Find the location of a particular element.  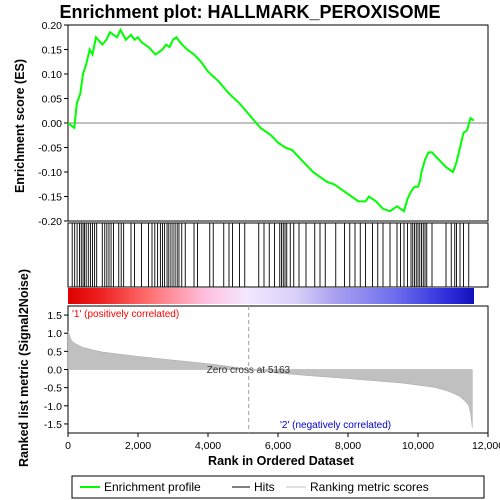

x-axis-label: Rank in Ordered Dataset is located at coordinates (281, 461).